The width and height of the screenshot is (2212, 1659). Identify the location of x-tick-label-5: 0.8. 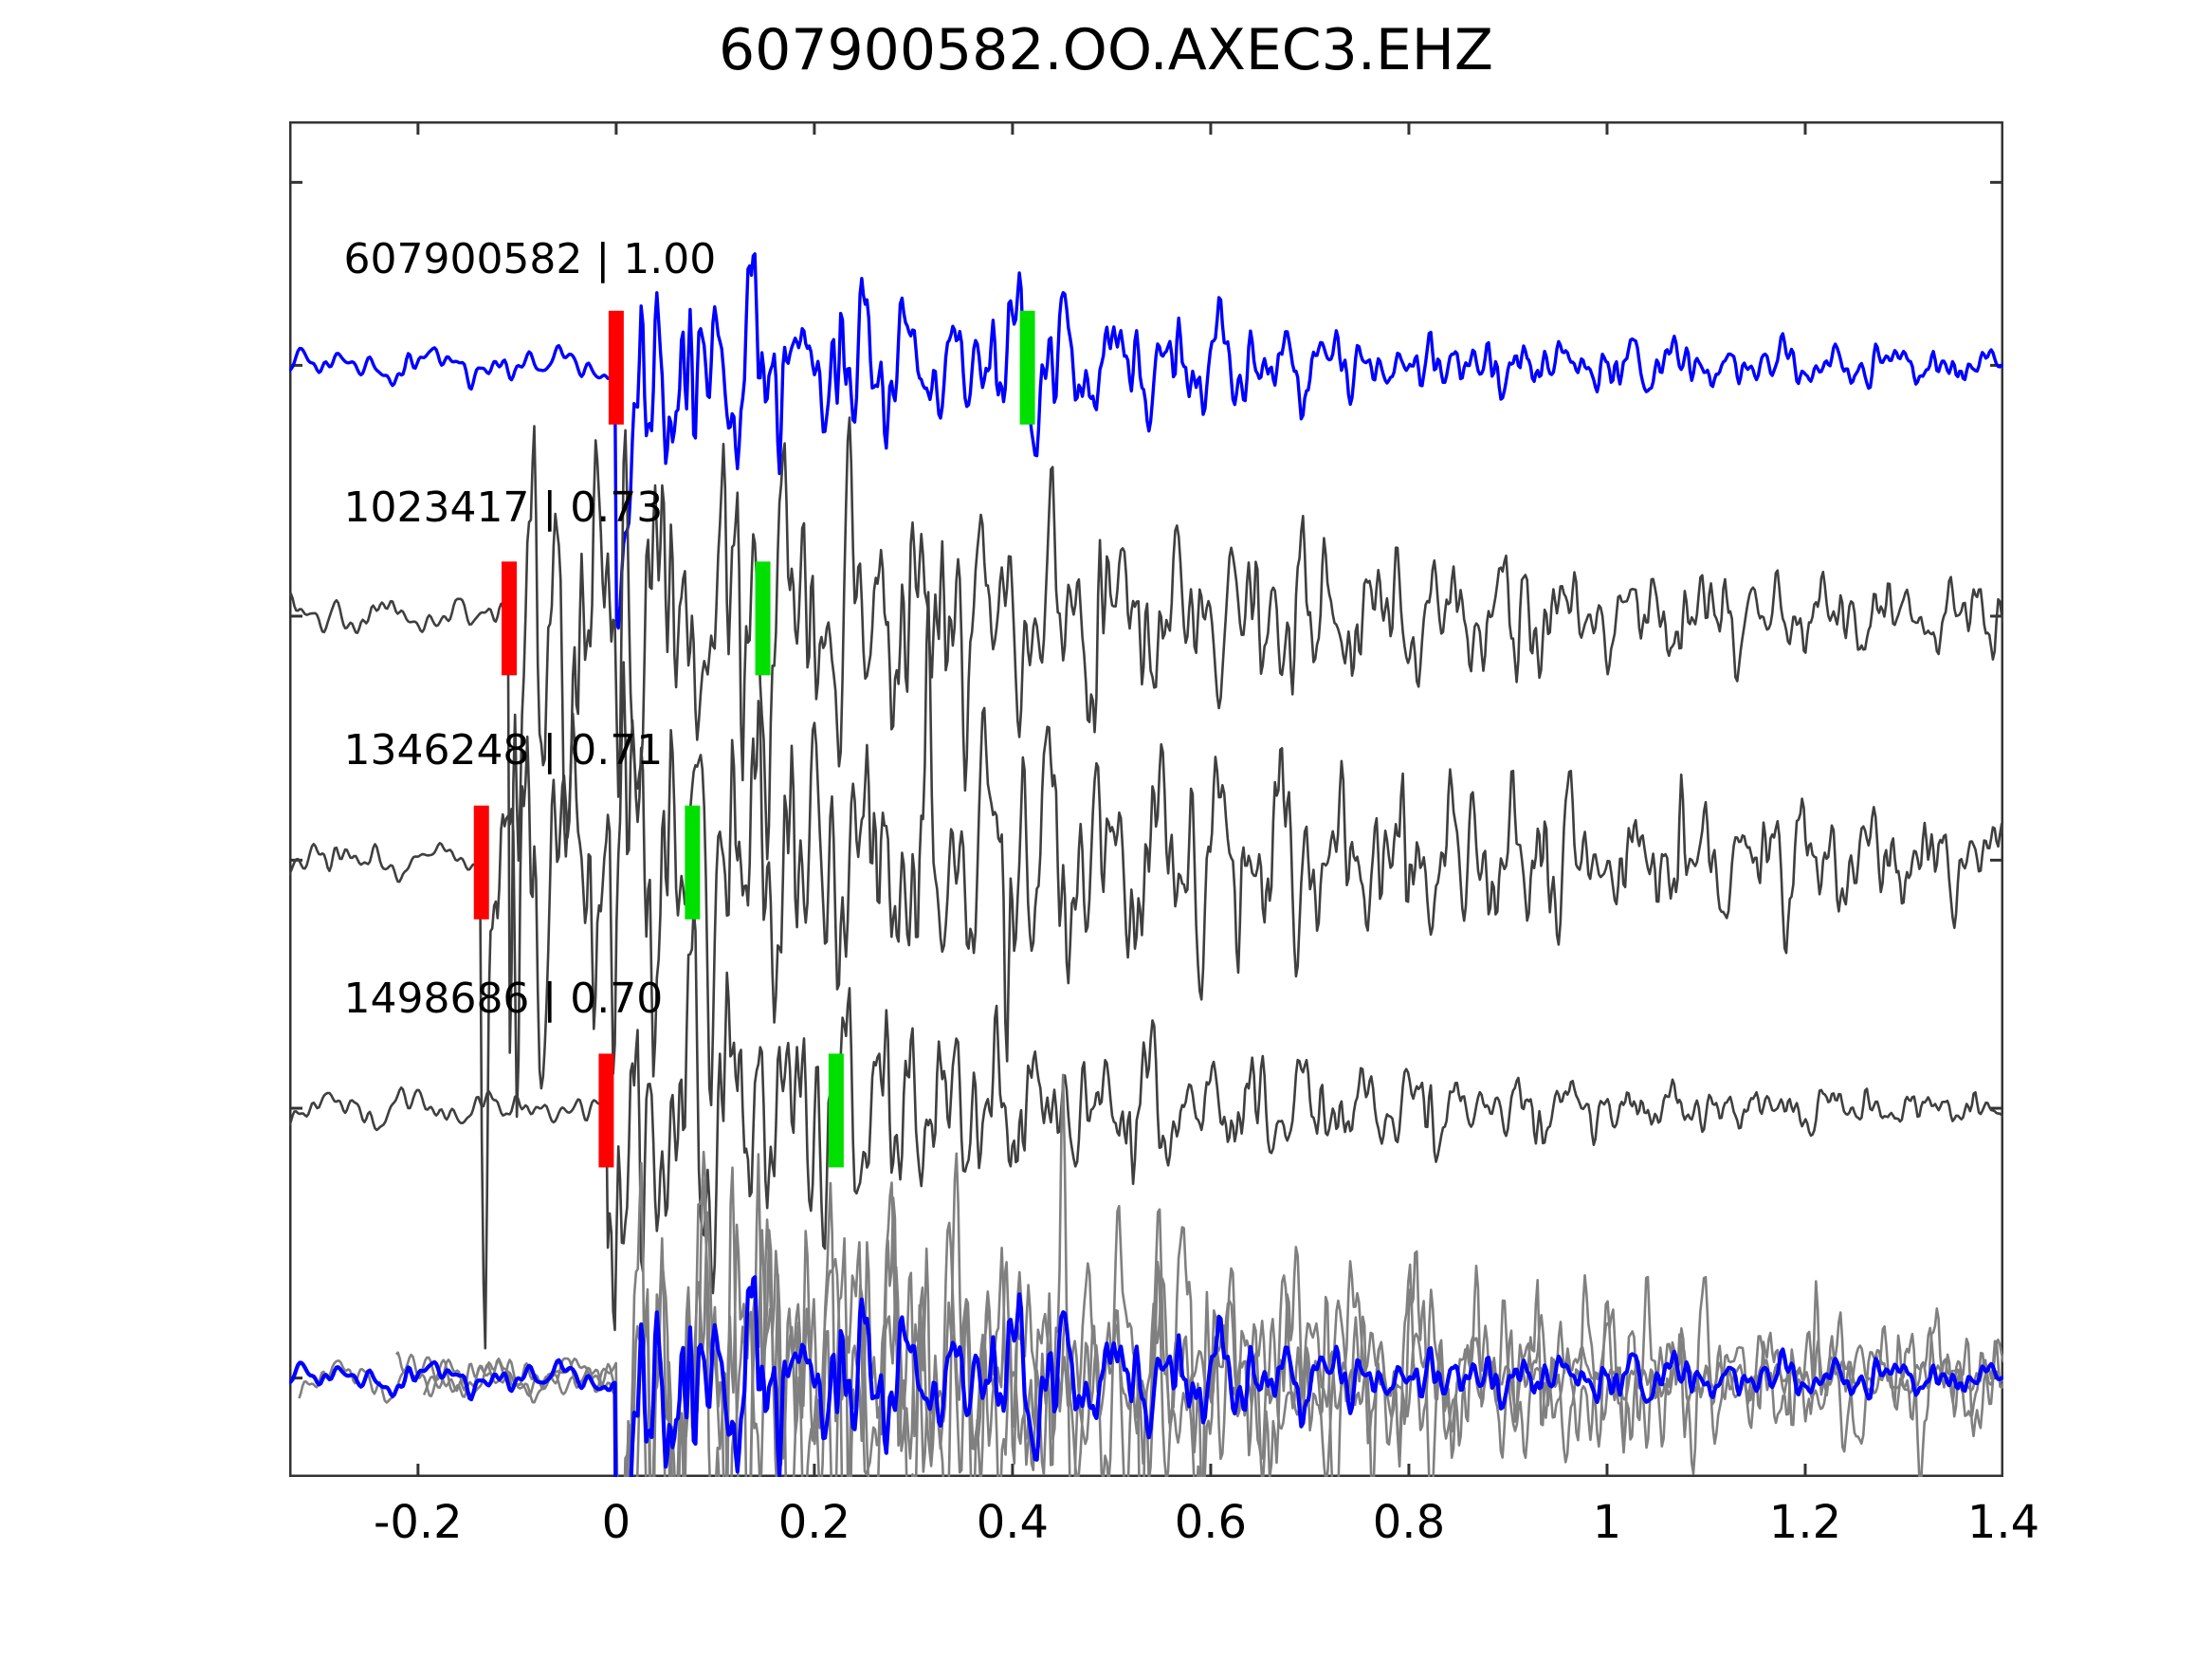
(1409, 1522).